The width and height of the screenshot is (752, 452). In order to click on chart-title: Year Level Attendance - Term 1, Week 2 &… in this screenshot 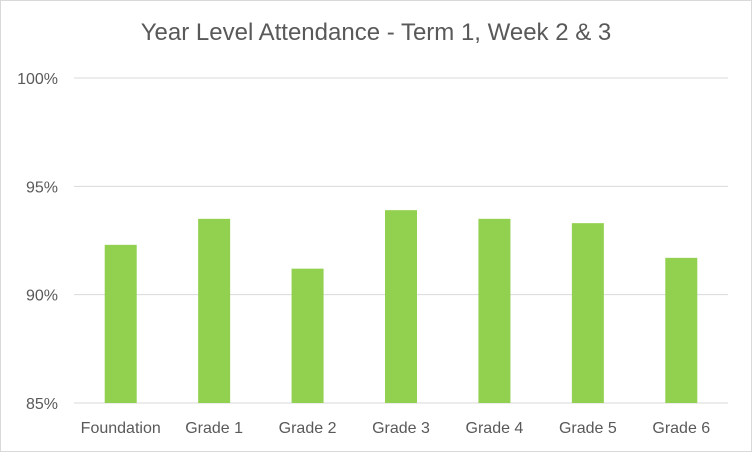, I will do `click(376, 32)`.